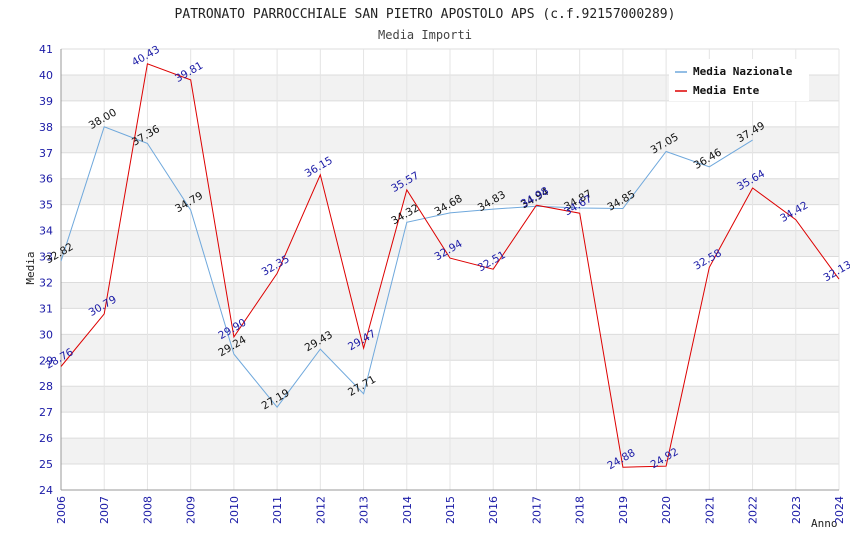  What do you see at coordinates (59, 359) in the screenshot?
I see `data-label: 28.76` at bounding box center [59, 359].